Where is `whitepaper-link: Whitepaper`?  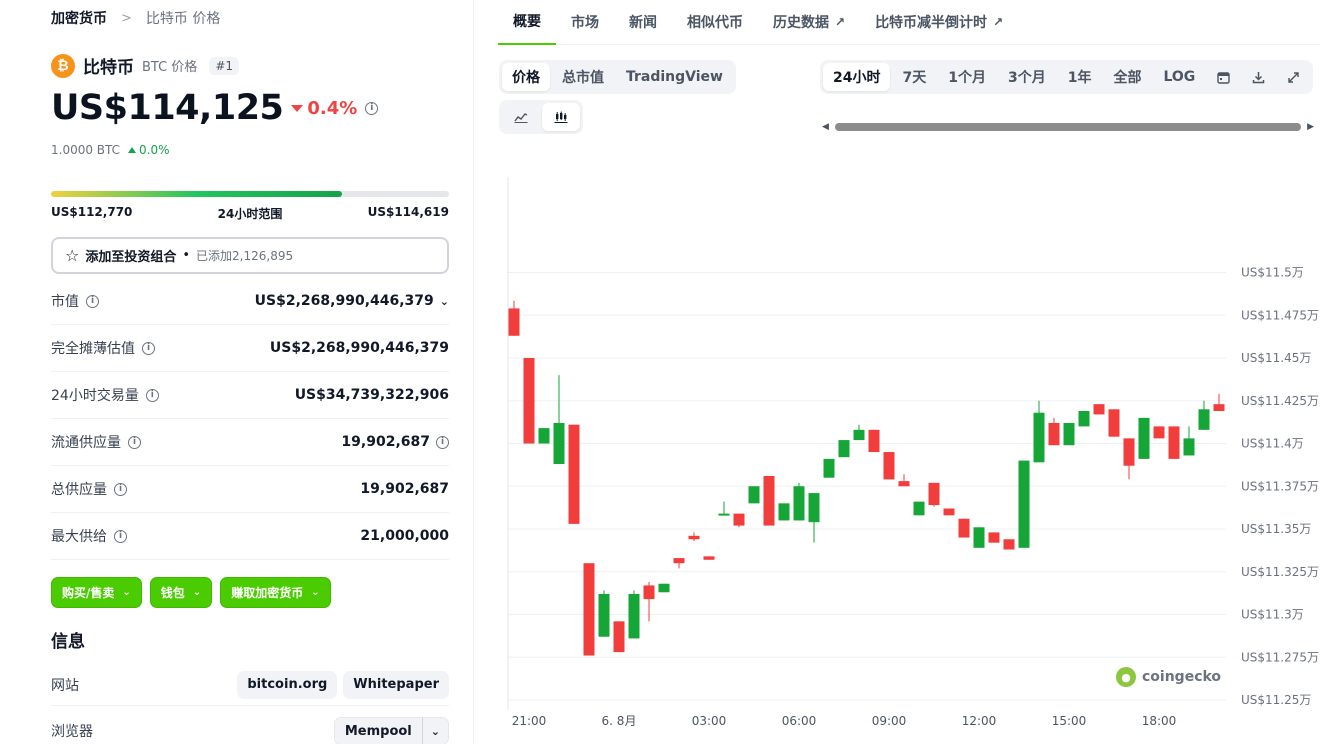 whitepaper-link: Whitepaper is located at coordinates (396, 684).